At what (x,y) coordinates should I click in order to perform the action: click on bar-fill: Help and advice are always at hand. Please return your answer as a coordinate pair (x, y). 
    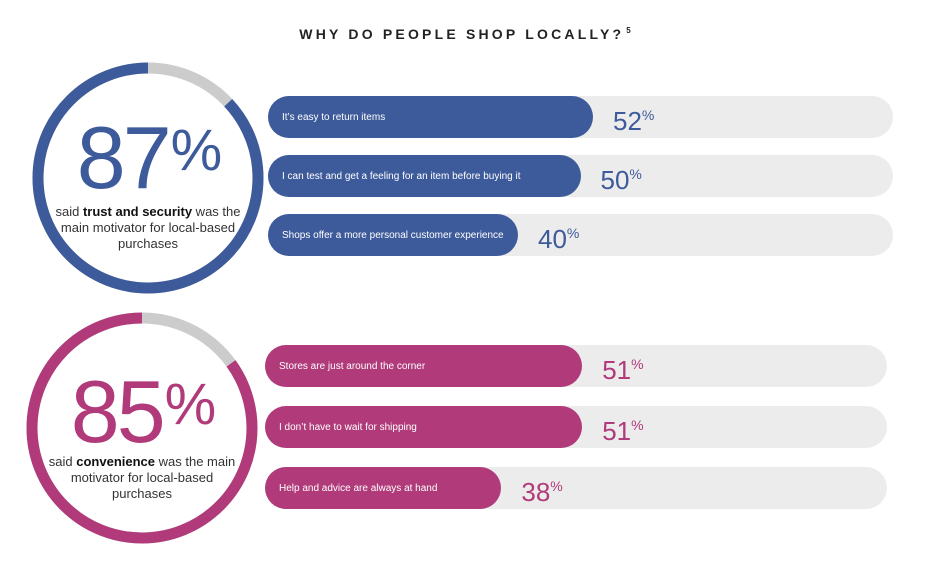
    Looking at the image, I should click on (383, 488).